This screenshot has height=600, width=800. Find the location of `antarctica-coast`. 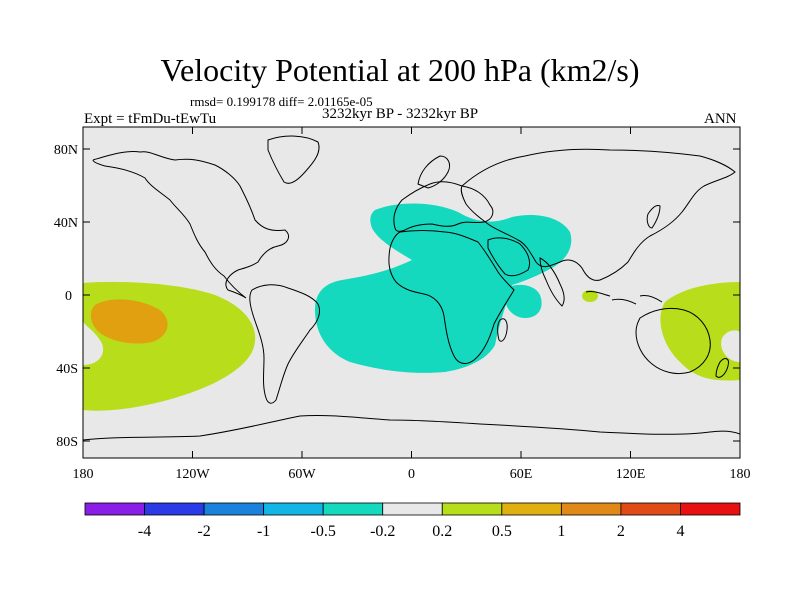

antarctica-coast is located at coordinates (411, 427).